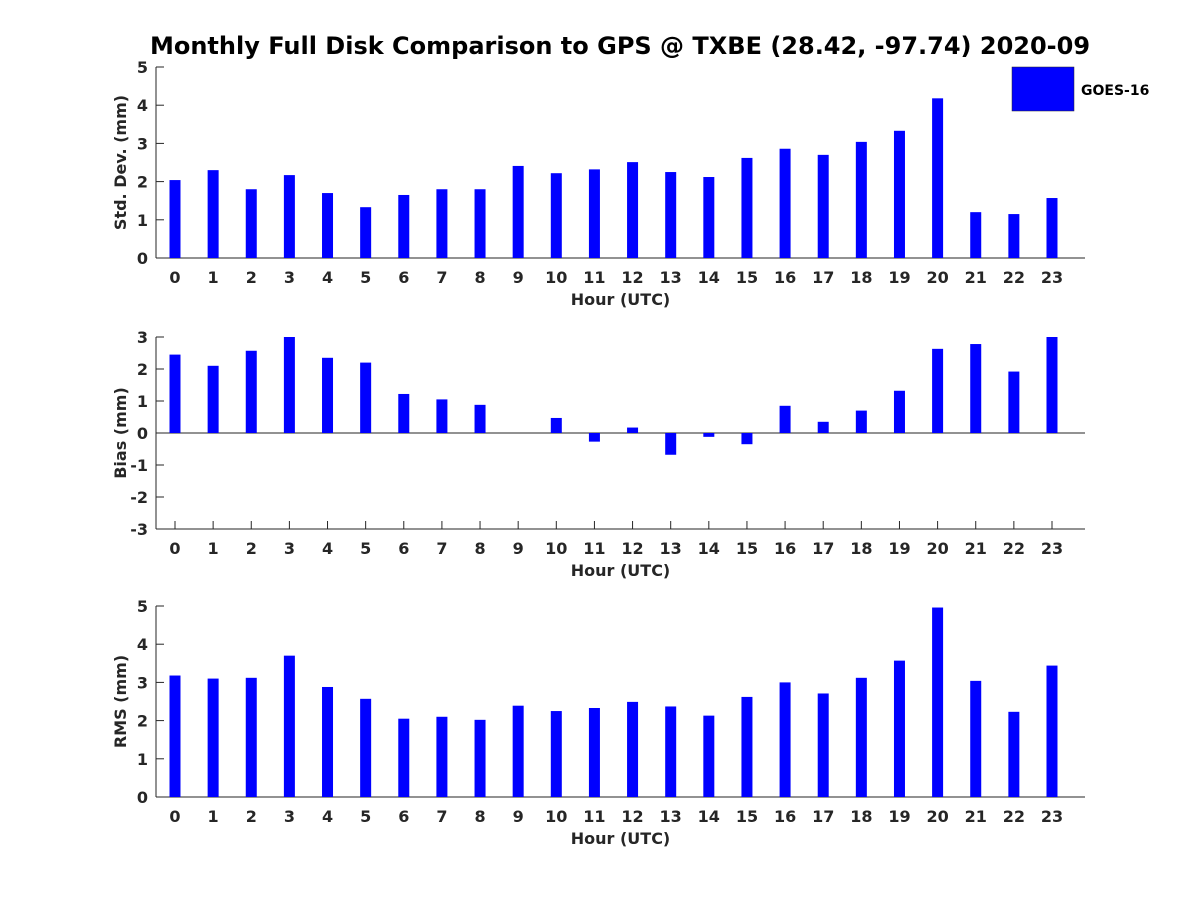 This screenshot has height=900, width=1200. Describe the element at coordinates (441, 277) in the screenshot. I see `x-tick-label: 7` at that location.